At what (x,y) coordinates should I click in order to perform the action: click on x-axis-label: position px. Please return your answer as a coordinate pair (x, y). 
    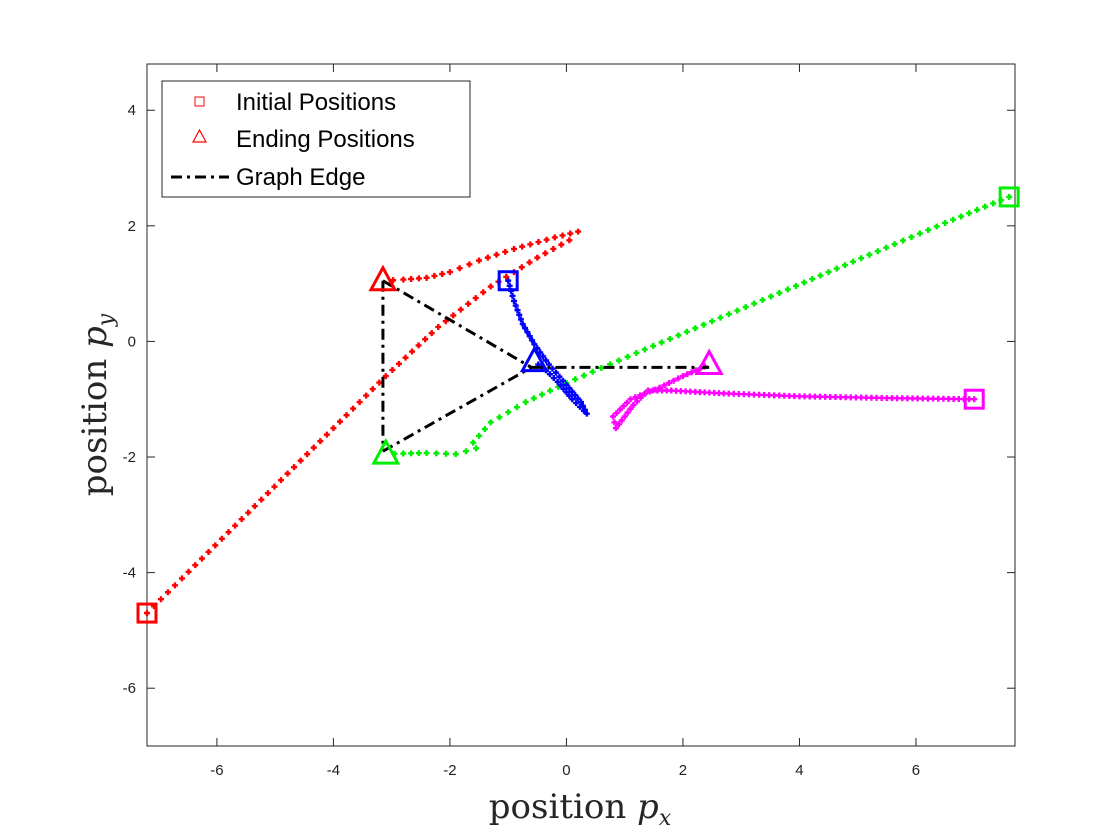
    Looking at the image, I should click on (580, 809).